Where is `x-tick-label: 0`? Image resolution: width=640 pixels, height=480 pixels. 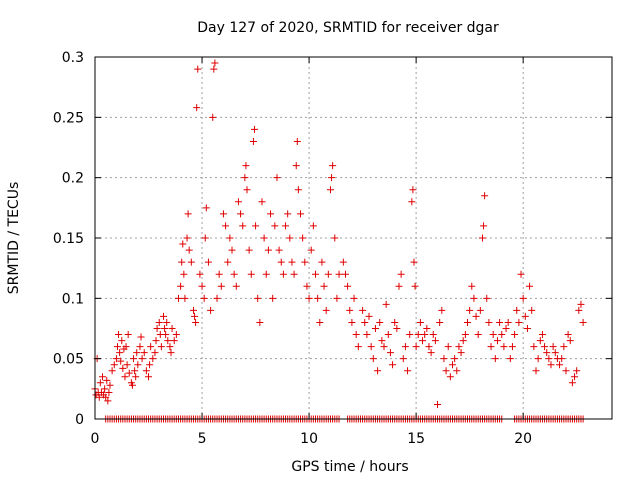 x-tick-label: 0 is located at coordinates (95, 439).